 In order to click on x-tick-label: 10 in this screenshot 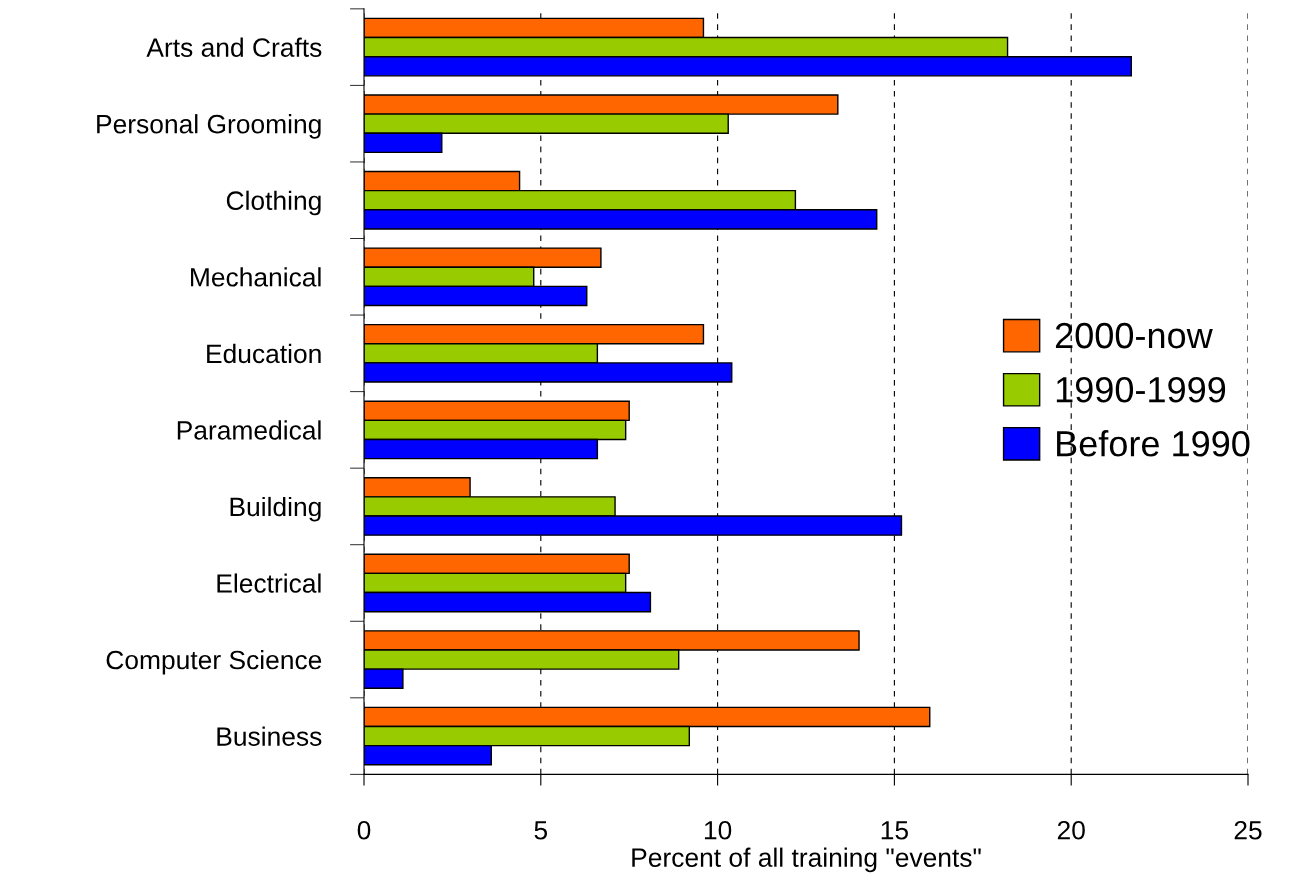, I will do `click(718, 830)`.